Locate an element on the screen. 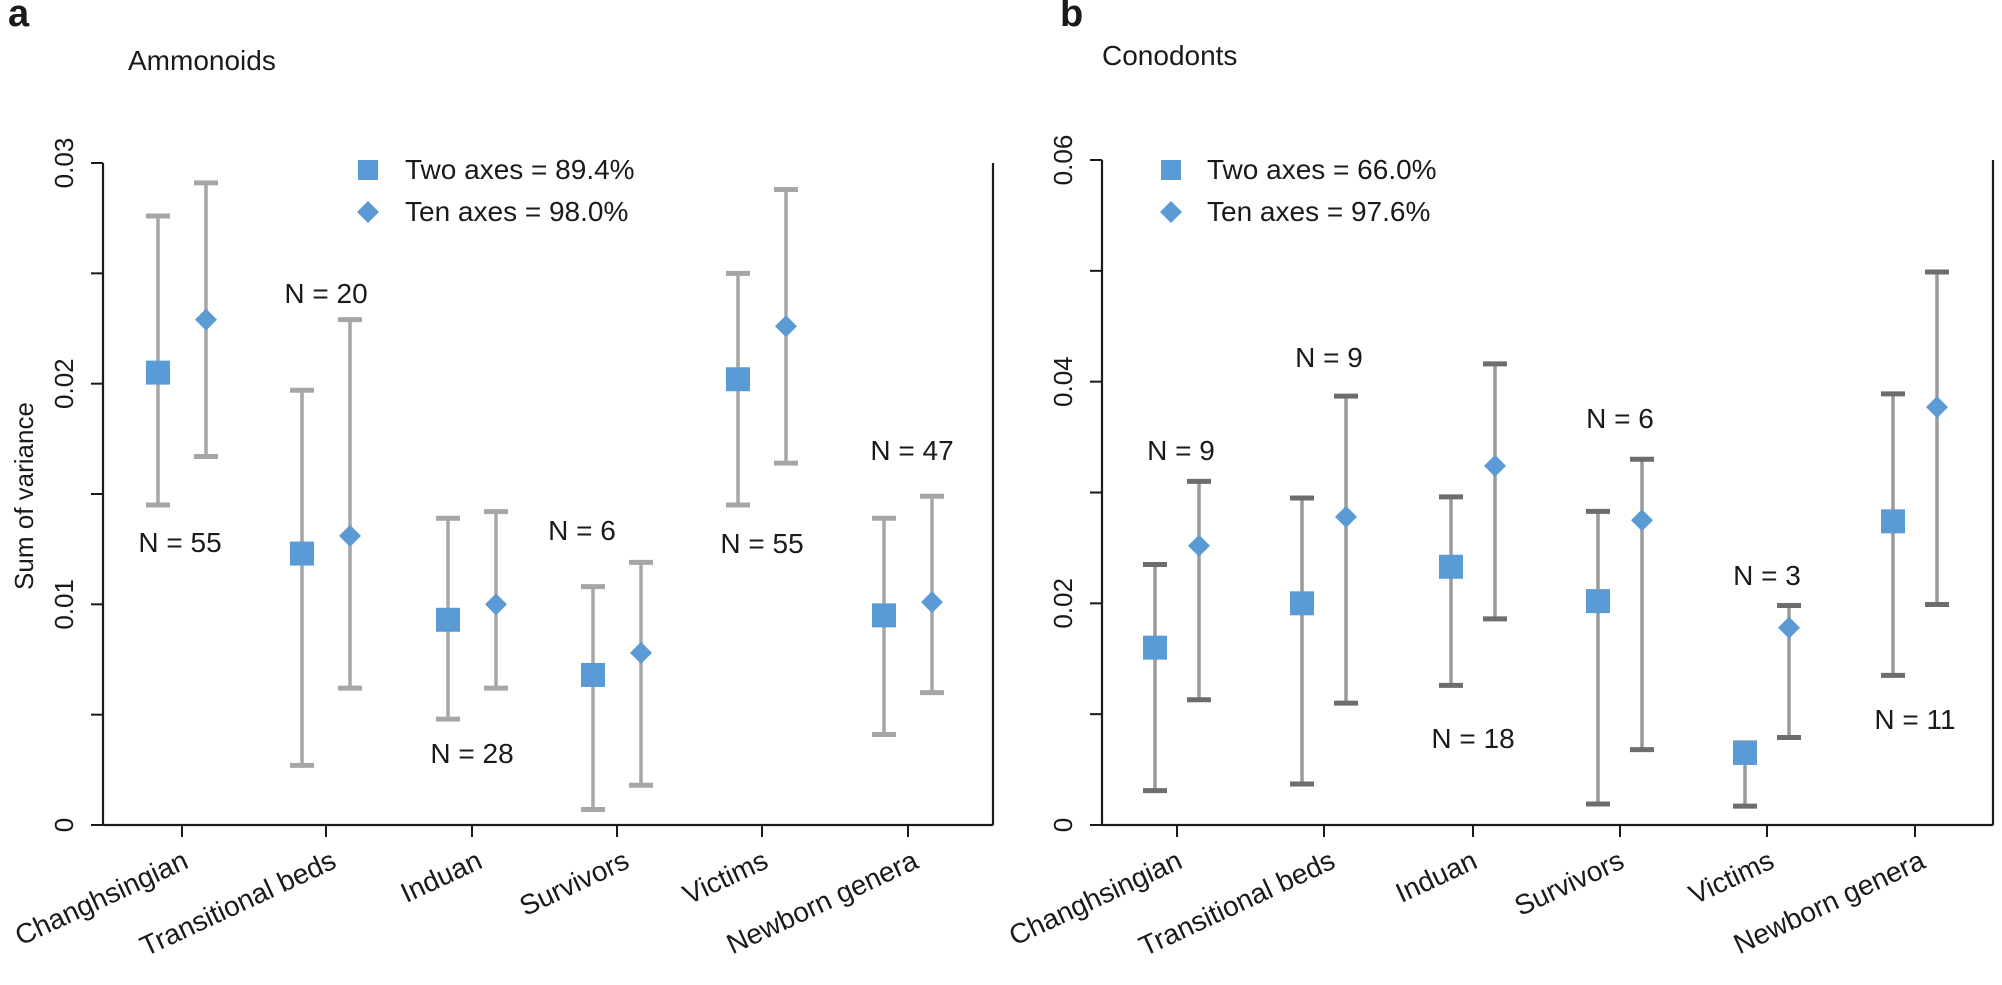 The width and height of the screenshot is (2002, 985). legend-b-two-axes: Two axes = 66.0% is located at coordinates (1322, 169).